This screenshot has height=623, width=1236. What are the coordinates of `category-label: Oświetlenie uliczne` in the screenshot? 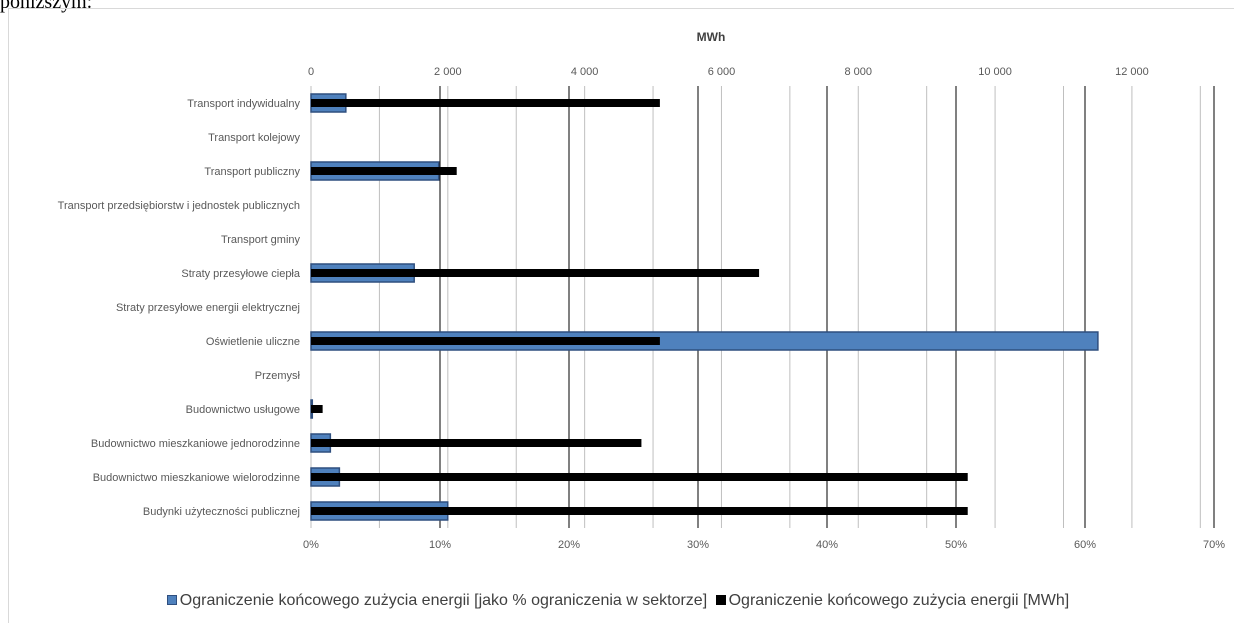 It's located at (253, 342).